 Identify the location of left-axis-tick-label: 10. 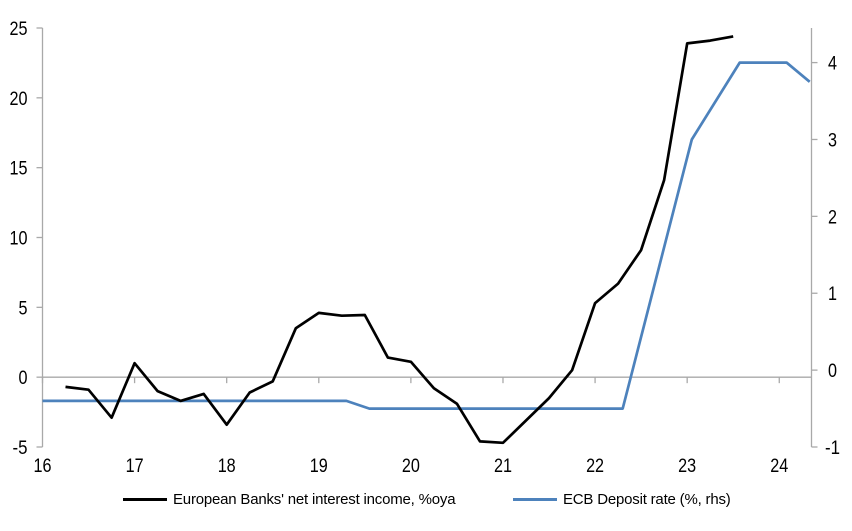
(19, 239).